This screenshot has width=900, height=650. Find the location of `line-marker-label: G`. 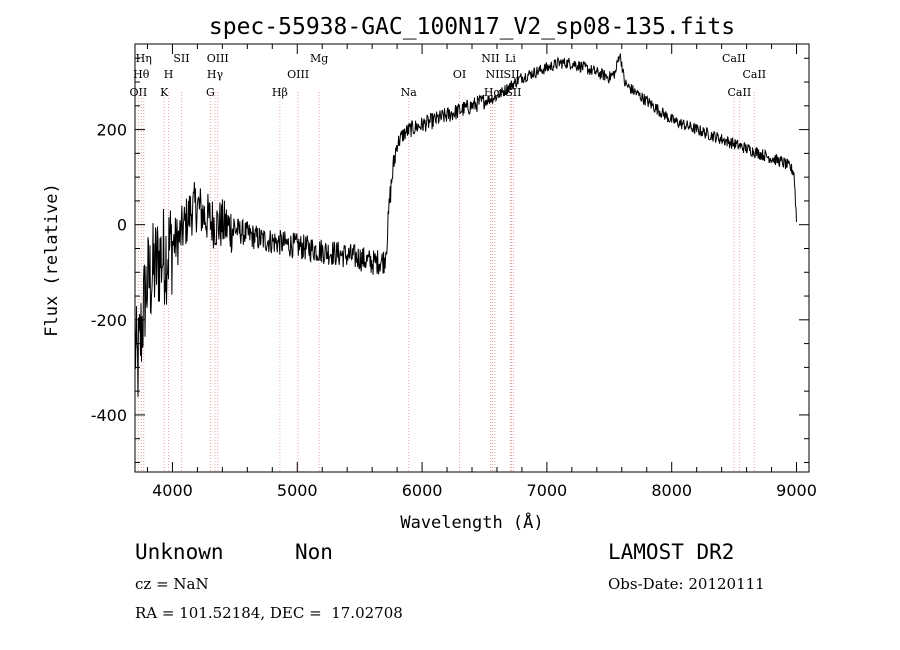

line-marker-label: G is located at coordinates (210, 92).